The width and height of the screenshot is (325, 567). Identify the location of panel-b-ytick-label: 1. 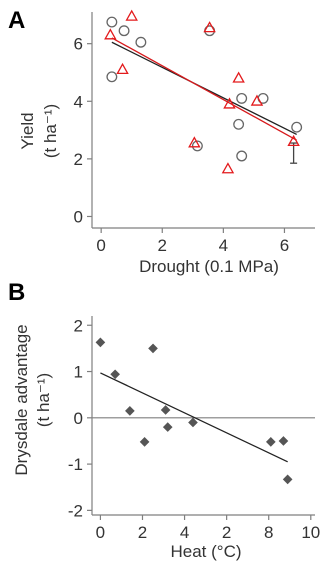
(78, 372).